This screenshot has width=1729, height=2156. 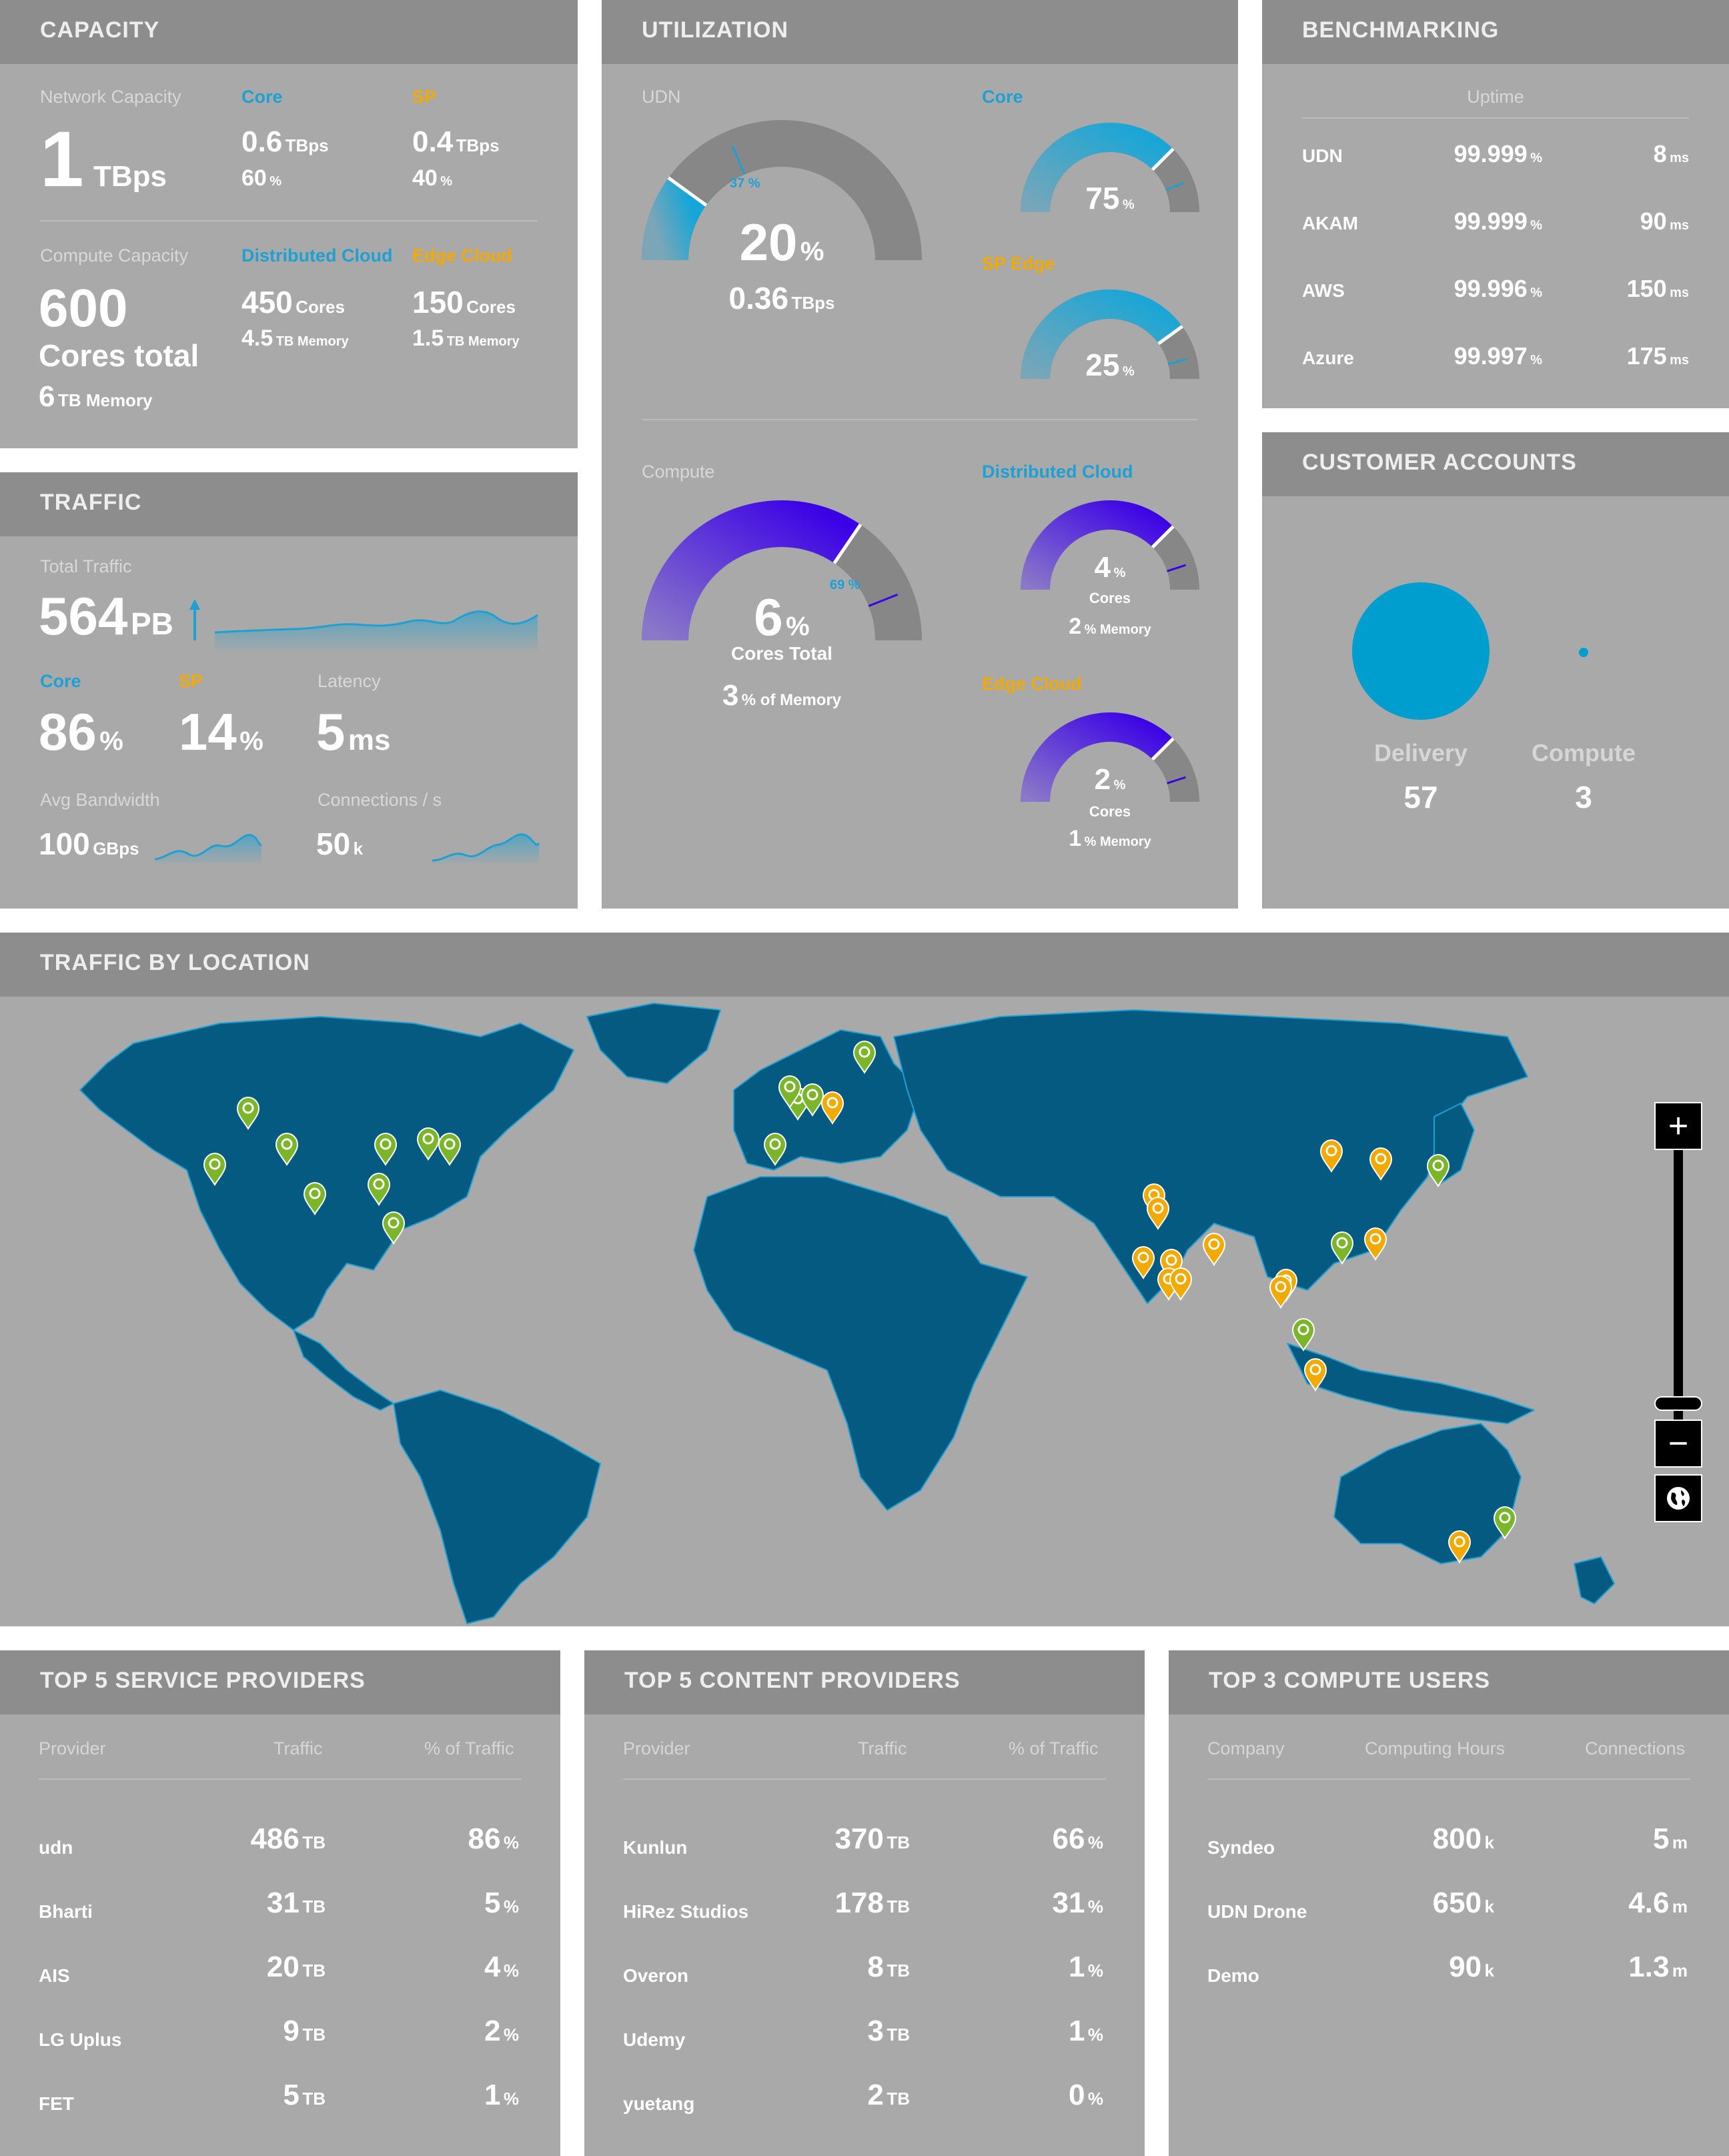 I want to click on zoom-out-label: −, so click(x=1678, y=1443).